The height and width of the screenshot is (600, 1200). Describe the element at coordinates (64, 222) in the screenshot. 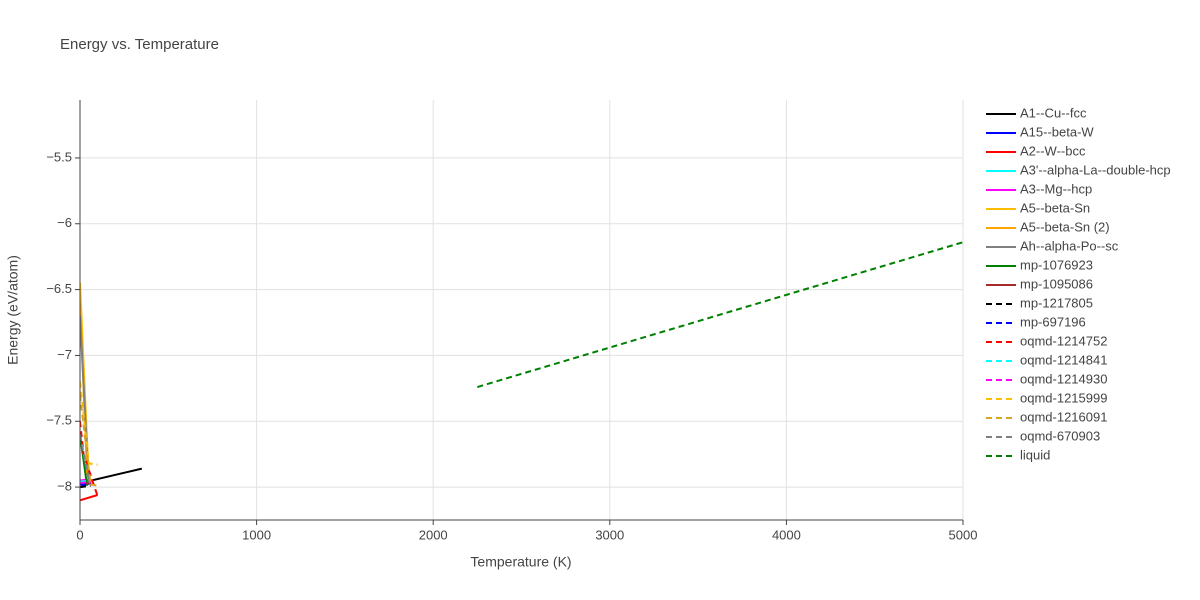

I see `y-tick-label: −6` at that location.